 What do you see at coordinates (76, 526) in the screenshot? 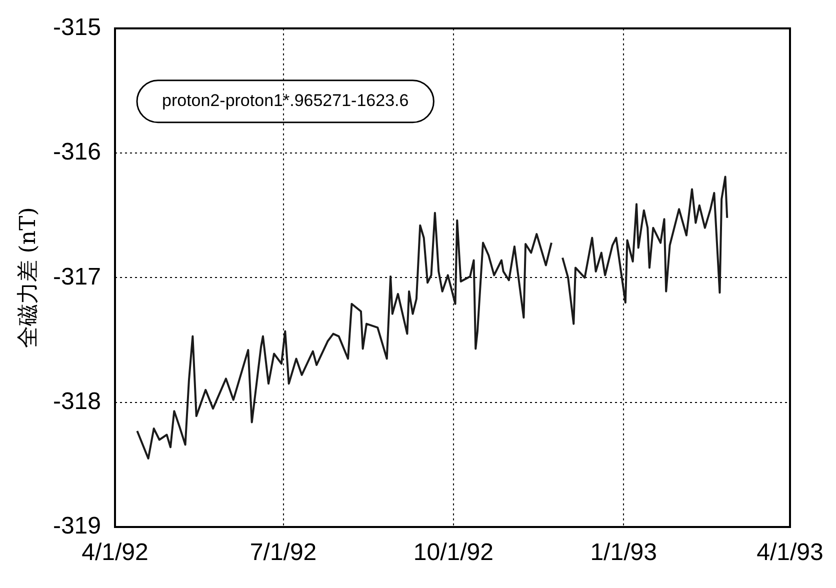
I see `y-tick-label: -319` at bounding box center [76, 526].